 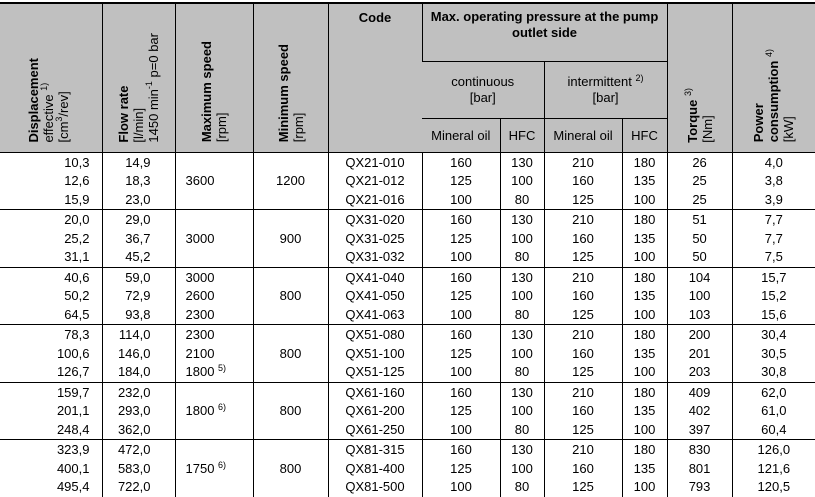 What do you see at coordinates (374, 162) in the screenshot?
I see `code-cell: QX21-010` at bounding box center [374, 162].